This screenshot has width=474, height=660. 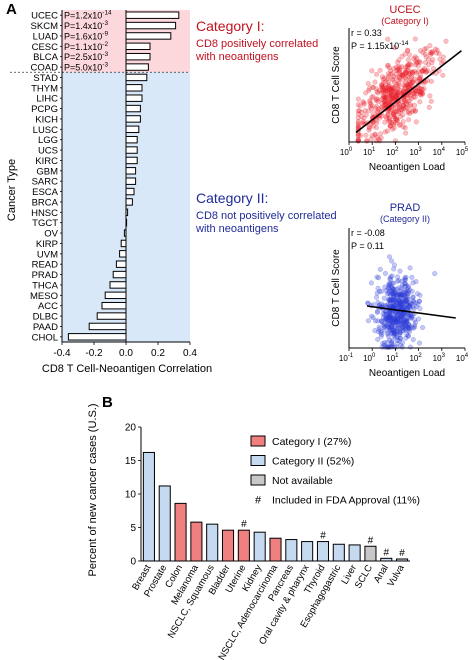 I want to click on p-value-blca: P=2.5x10-3, so click(x=86, y=56).